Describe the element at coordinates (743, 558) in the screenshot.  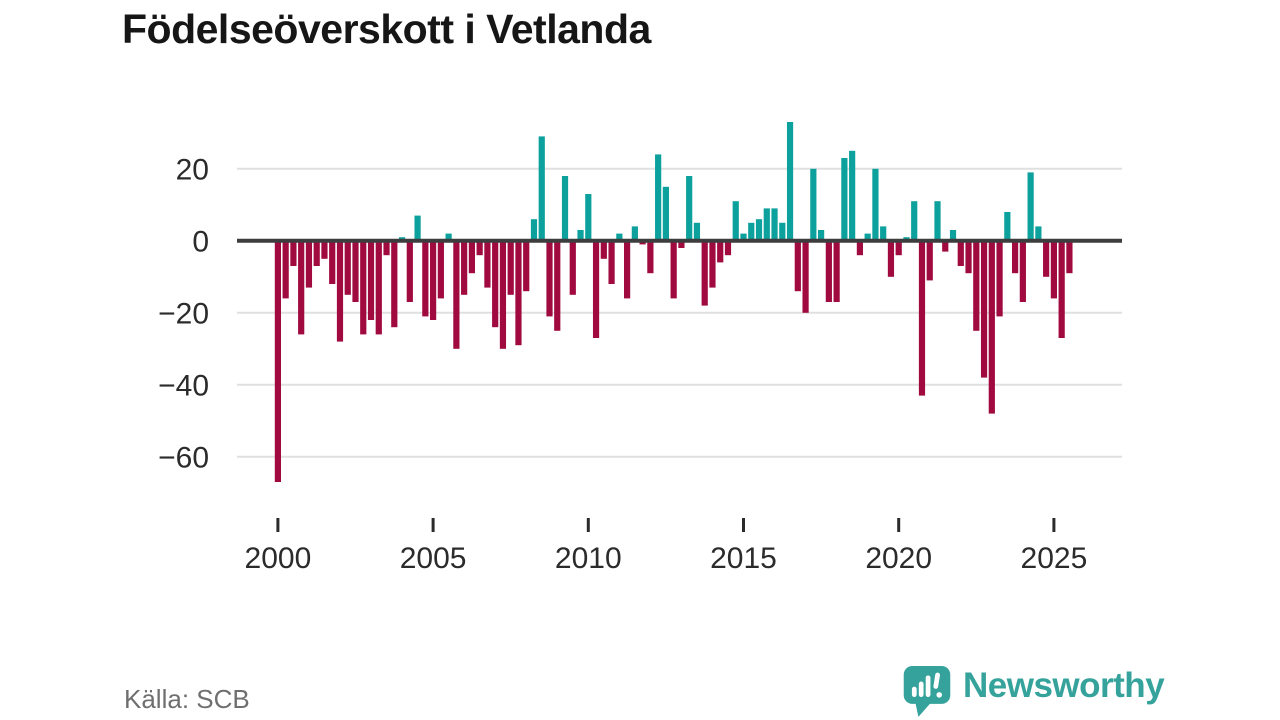
I see `x-tick-label: 2015` at that location.